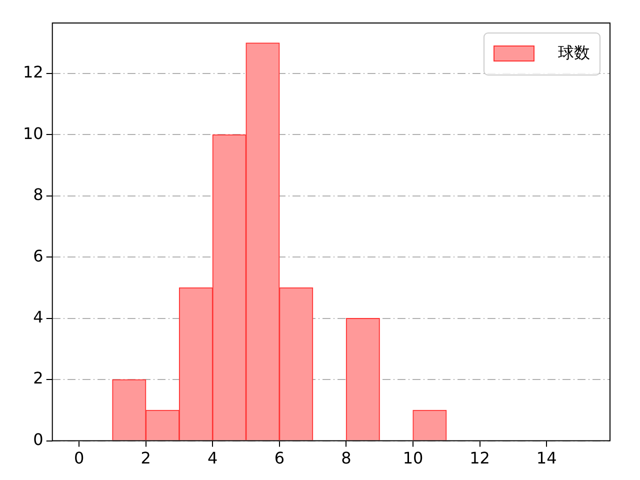 This screenshot has width=640, height=480. I want to click on x-tick-label: 6, so click(279, 458).